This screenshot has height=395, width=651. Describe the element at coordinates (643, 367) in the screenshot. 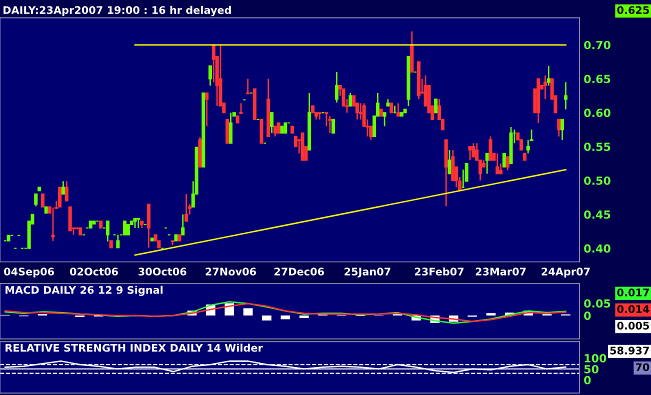

I see `text: 70` at that location.